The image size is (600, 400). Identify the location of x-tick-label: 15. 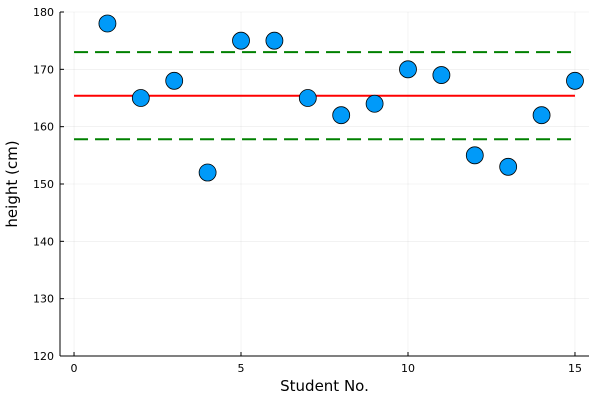
(575, 368).